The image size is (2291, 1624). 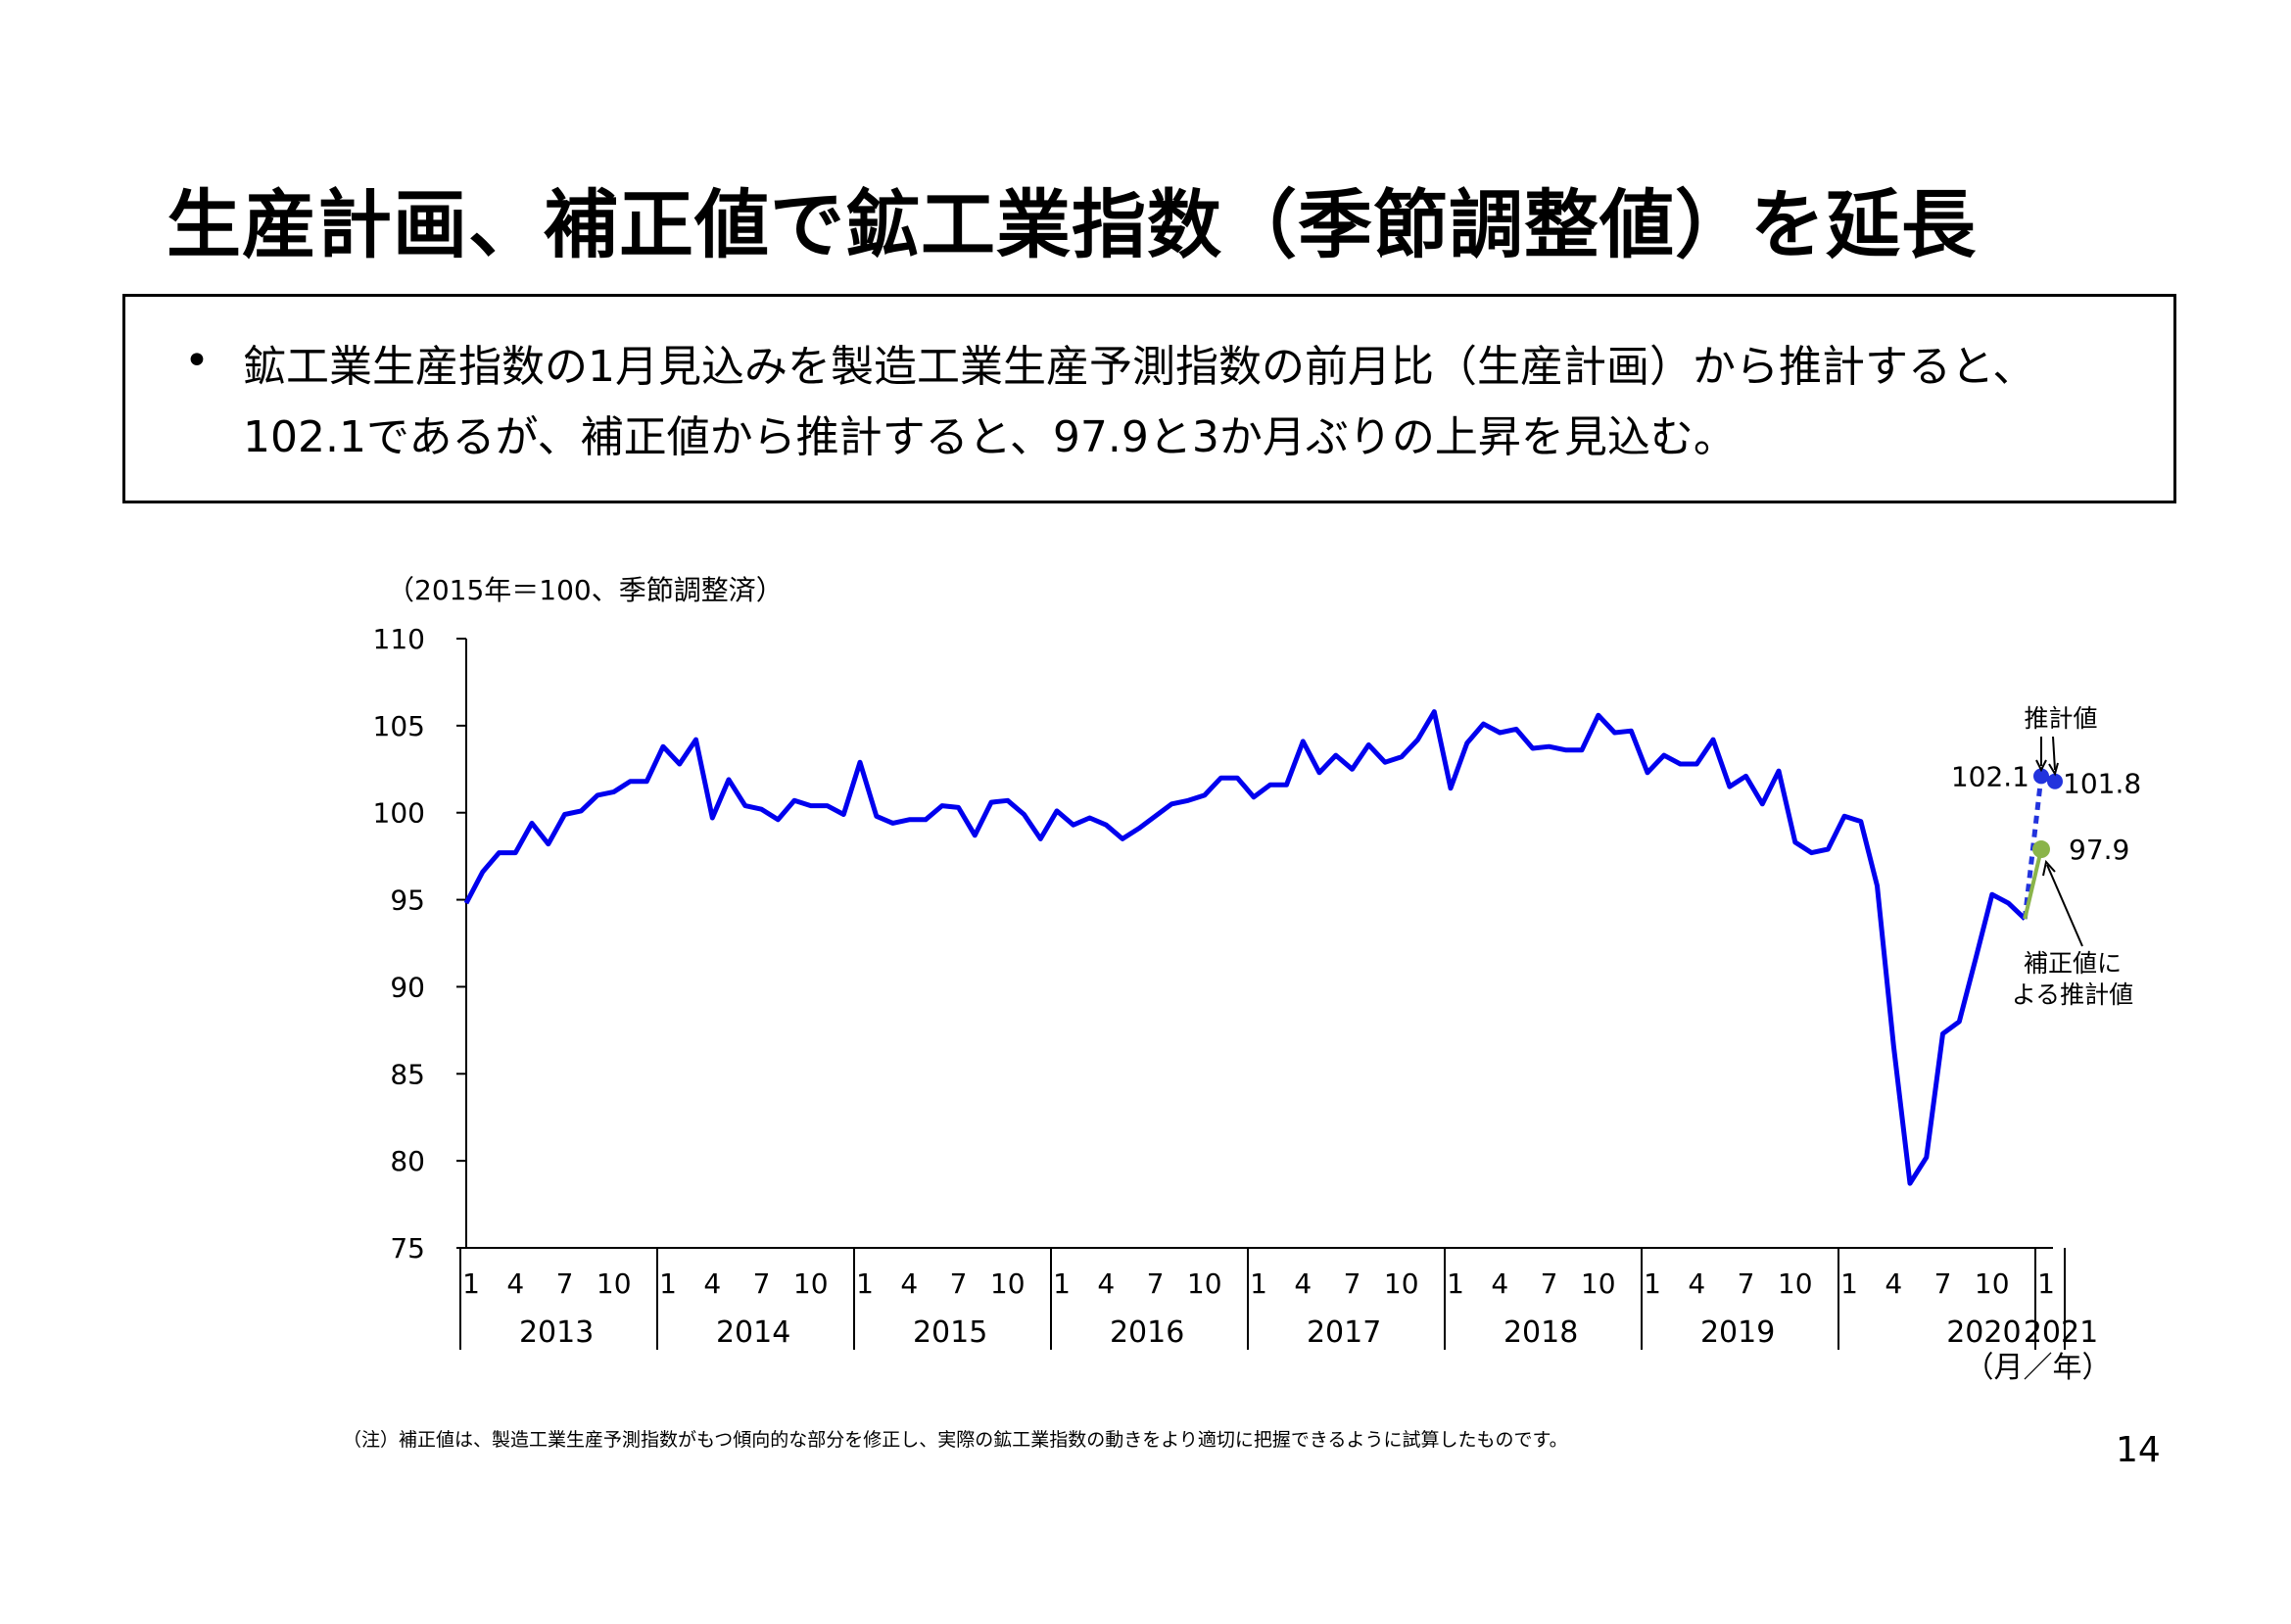 What do you see at coordinates (2064, 905) in the screenshot?
I see `corrected-annotation-arrow` at bounding box center [2064, 905].